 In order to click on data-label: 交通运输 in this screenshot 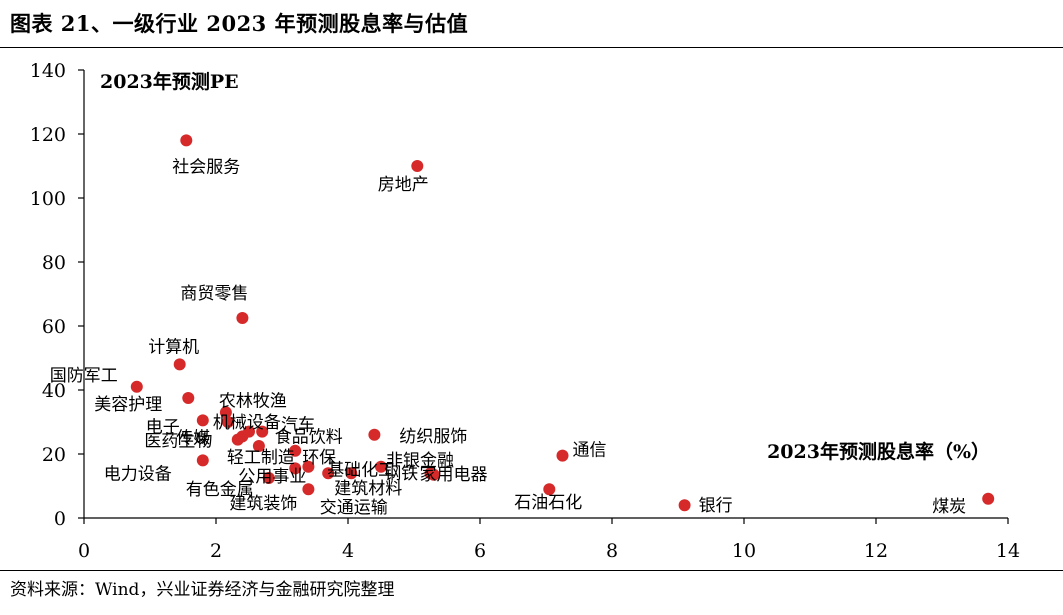, I will do `click(354, 508)`.